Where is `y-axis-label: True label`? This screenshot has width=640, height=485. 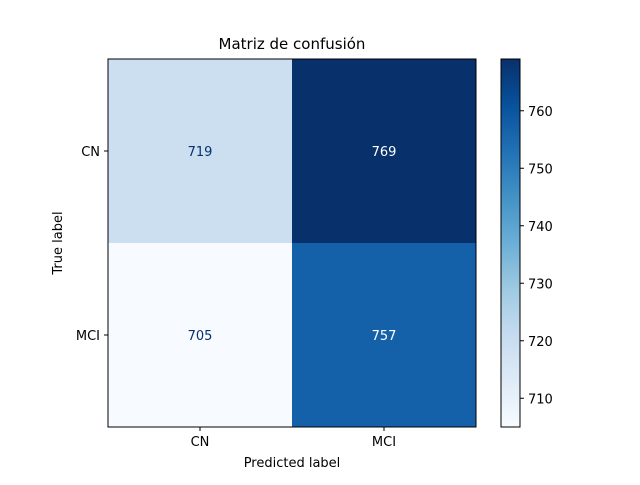
y-axis-label: True label is located at coordinates (58, 243).